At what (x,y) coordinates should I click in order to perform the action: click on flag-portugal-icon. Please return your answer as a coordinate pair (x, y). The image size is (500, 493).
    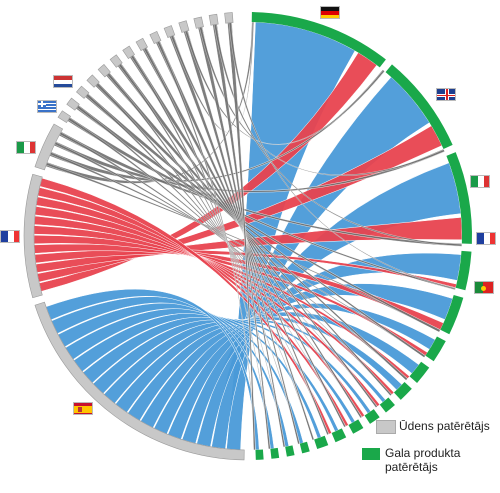
    Looking at the image, I should click on (484, 287).